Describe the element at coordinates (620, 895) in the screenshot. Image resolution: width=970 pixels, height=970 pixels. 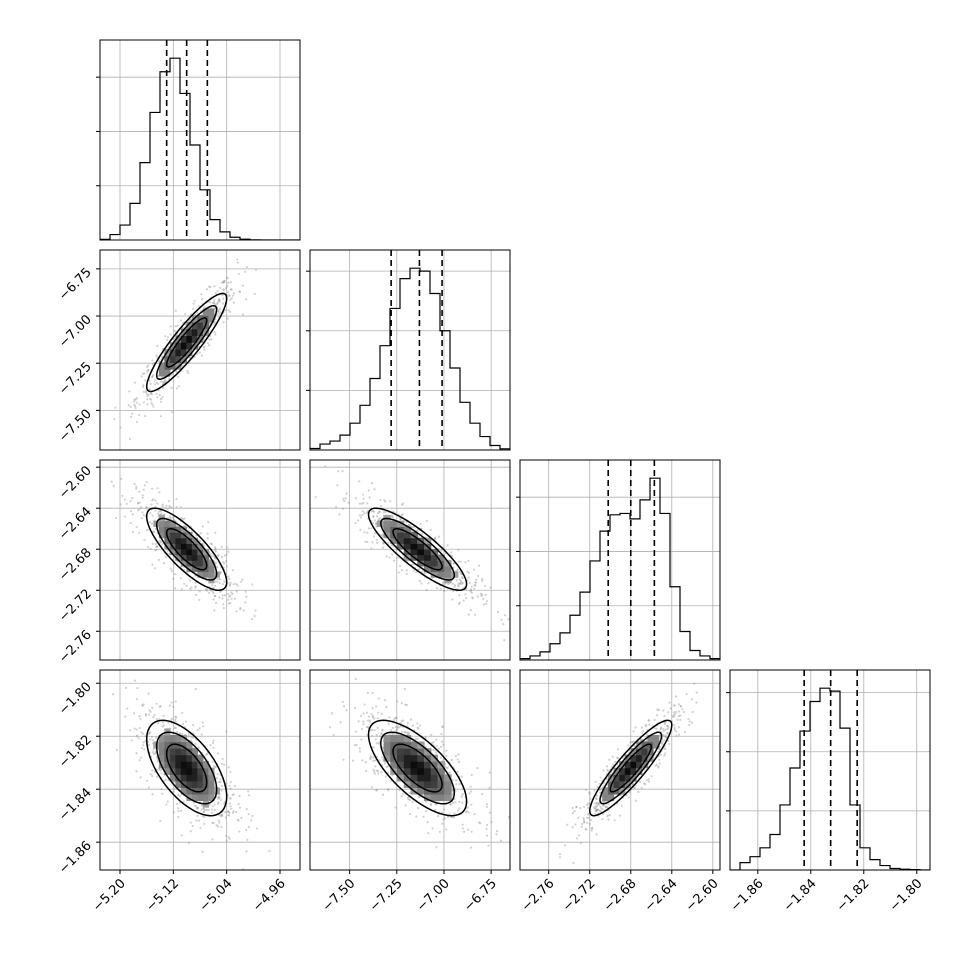
I see `x-tick-label: −2.68` at that location.